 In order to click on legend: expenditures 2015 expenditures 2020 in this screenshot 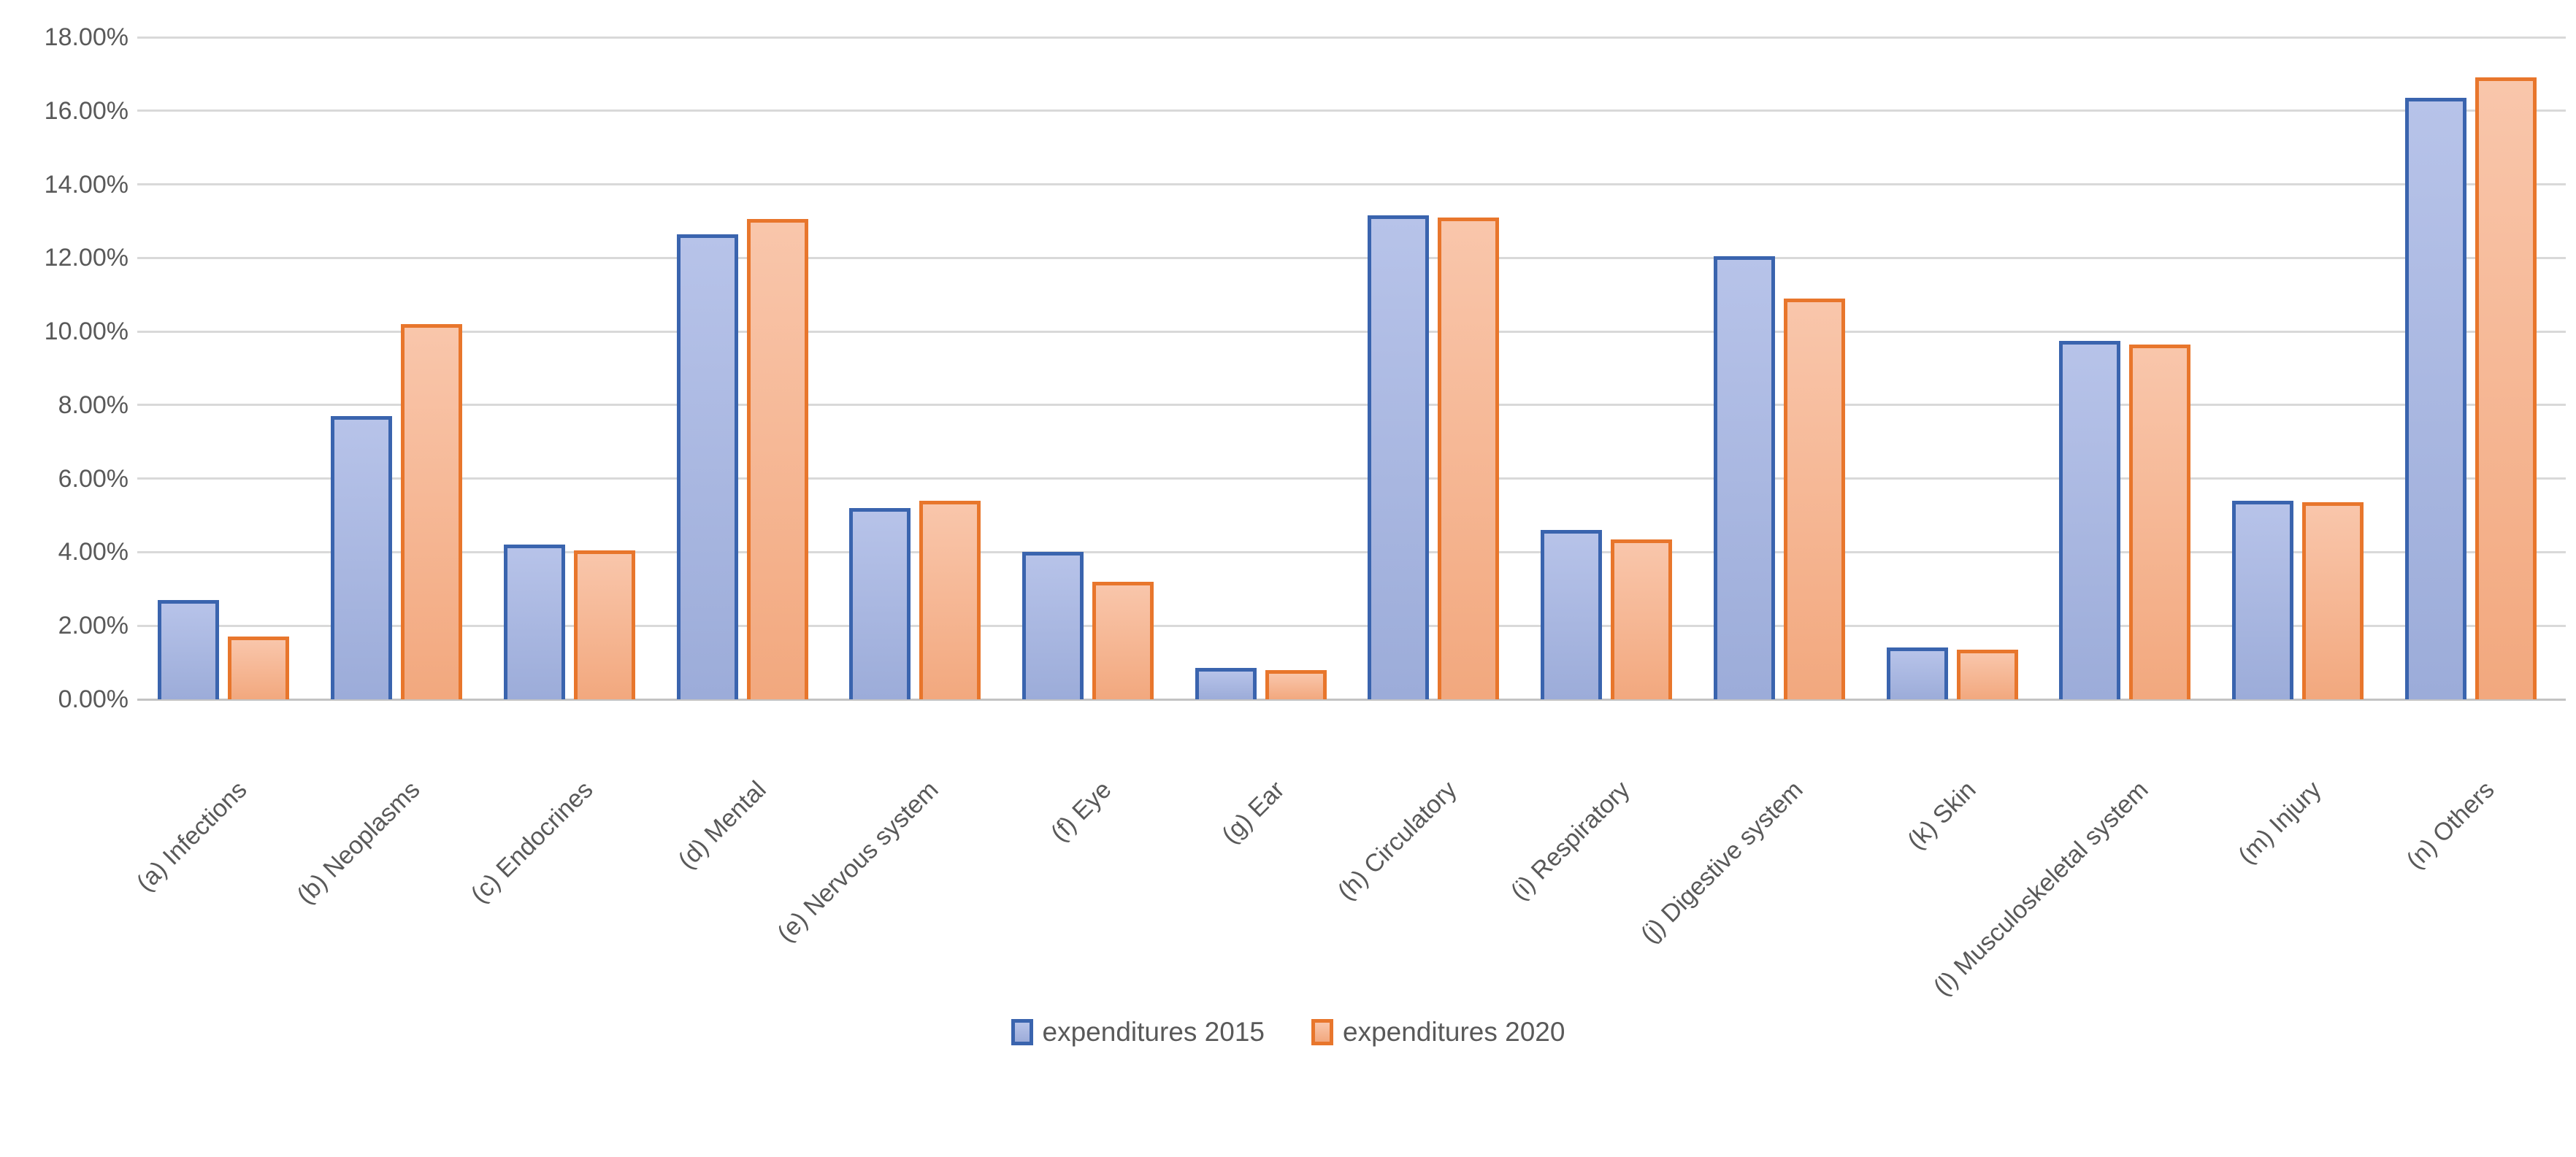, I will do `click(1288, 1032)`.